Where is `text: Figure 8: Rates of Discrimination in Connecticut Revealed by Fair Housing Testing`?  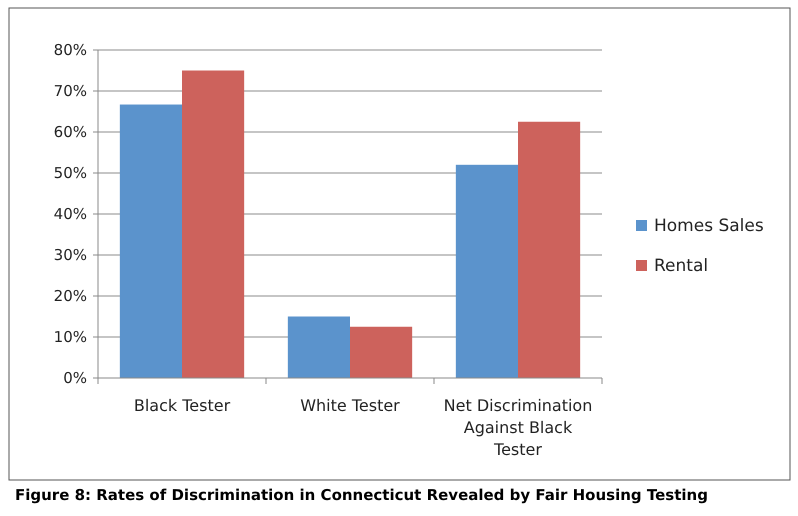 text: Figure 8: Rates of Discrimination in Connecticut Revealed by Fair Housing Testing is located at coordinates (361, 495).